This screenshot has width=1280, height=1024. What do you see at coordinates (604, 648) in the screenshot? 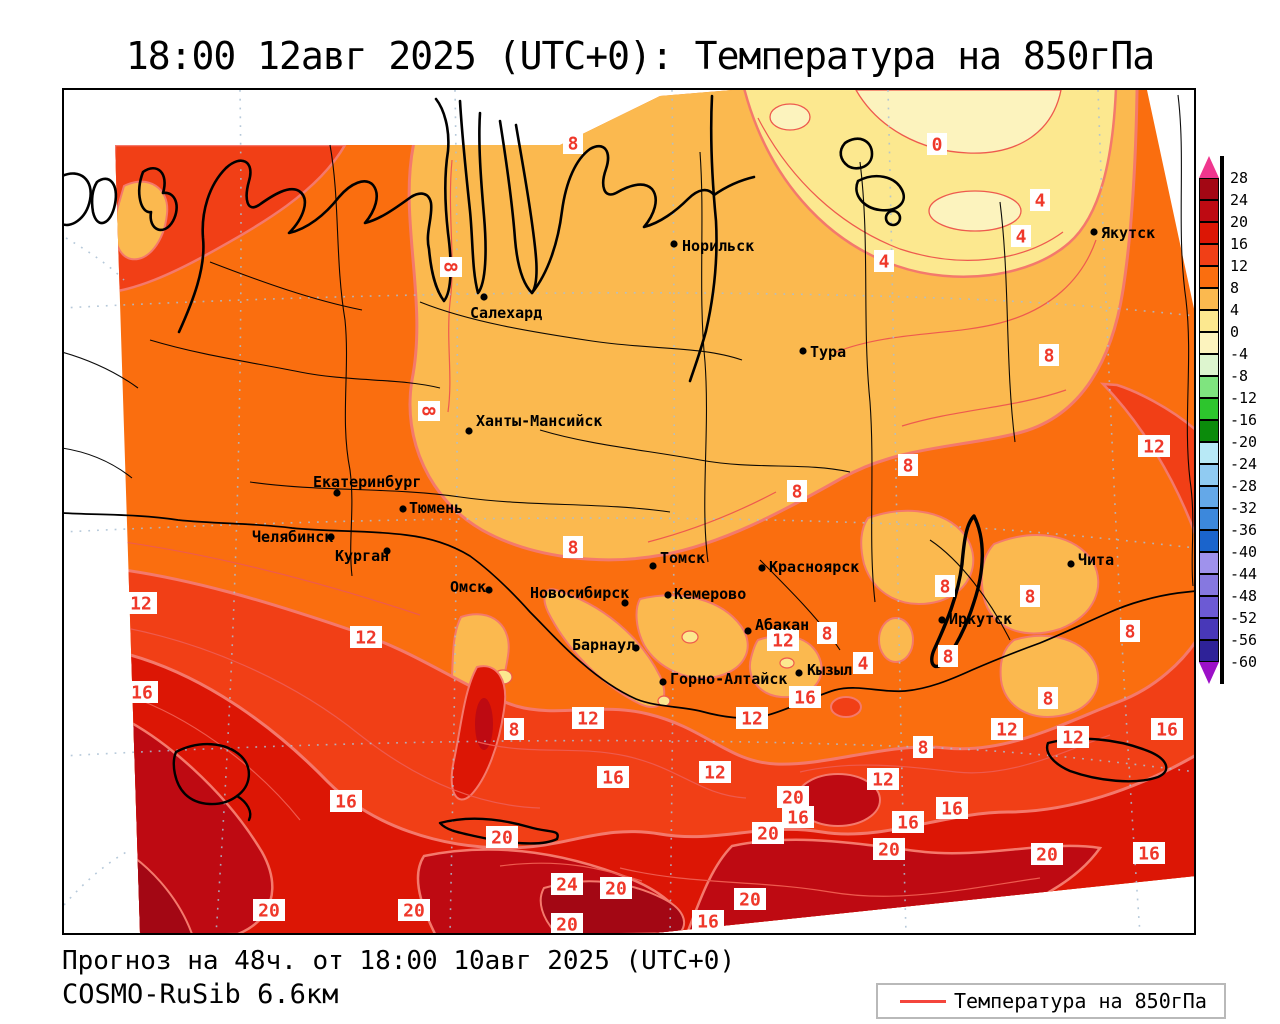
I see `band-4-8-ob-valley` at bounding box center [604, 648].